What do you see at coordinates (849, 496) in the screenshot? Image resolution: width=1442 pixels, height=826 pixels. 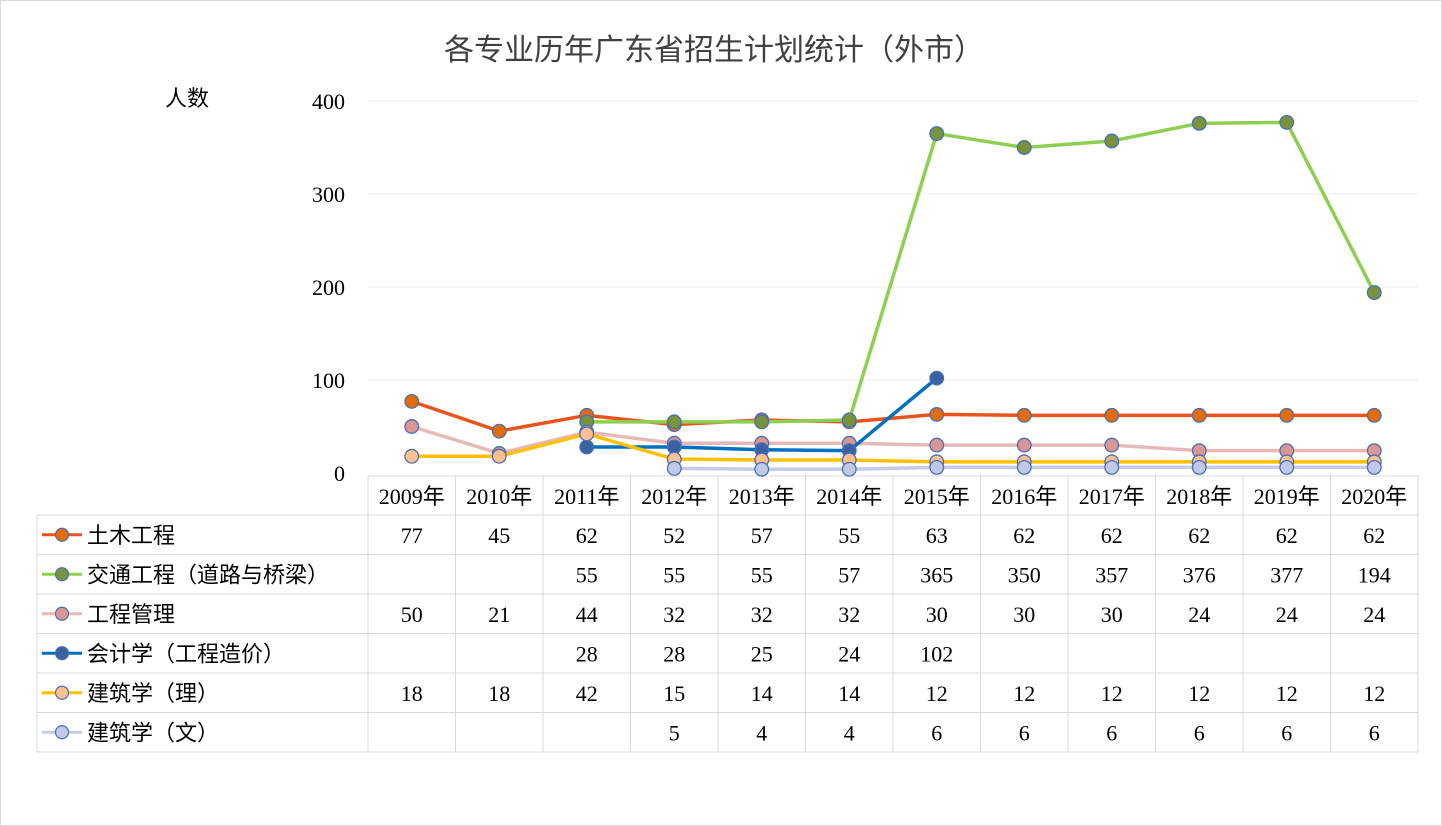 I see `x-tick-label: 2014年` at bounding box center [849, 496].